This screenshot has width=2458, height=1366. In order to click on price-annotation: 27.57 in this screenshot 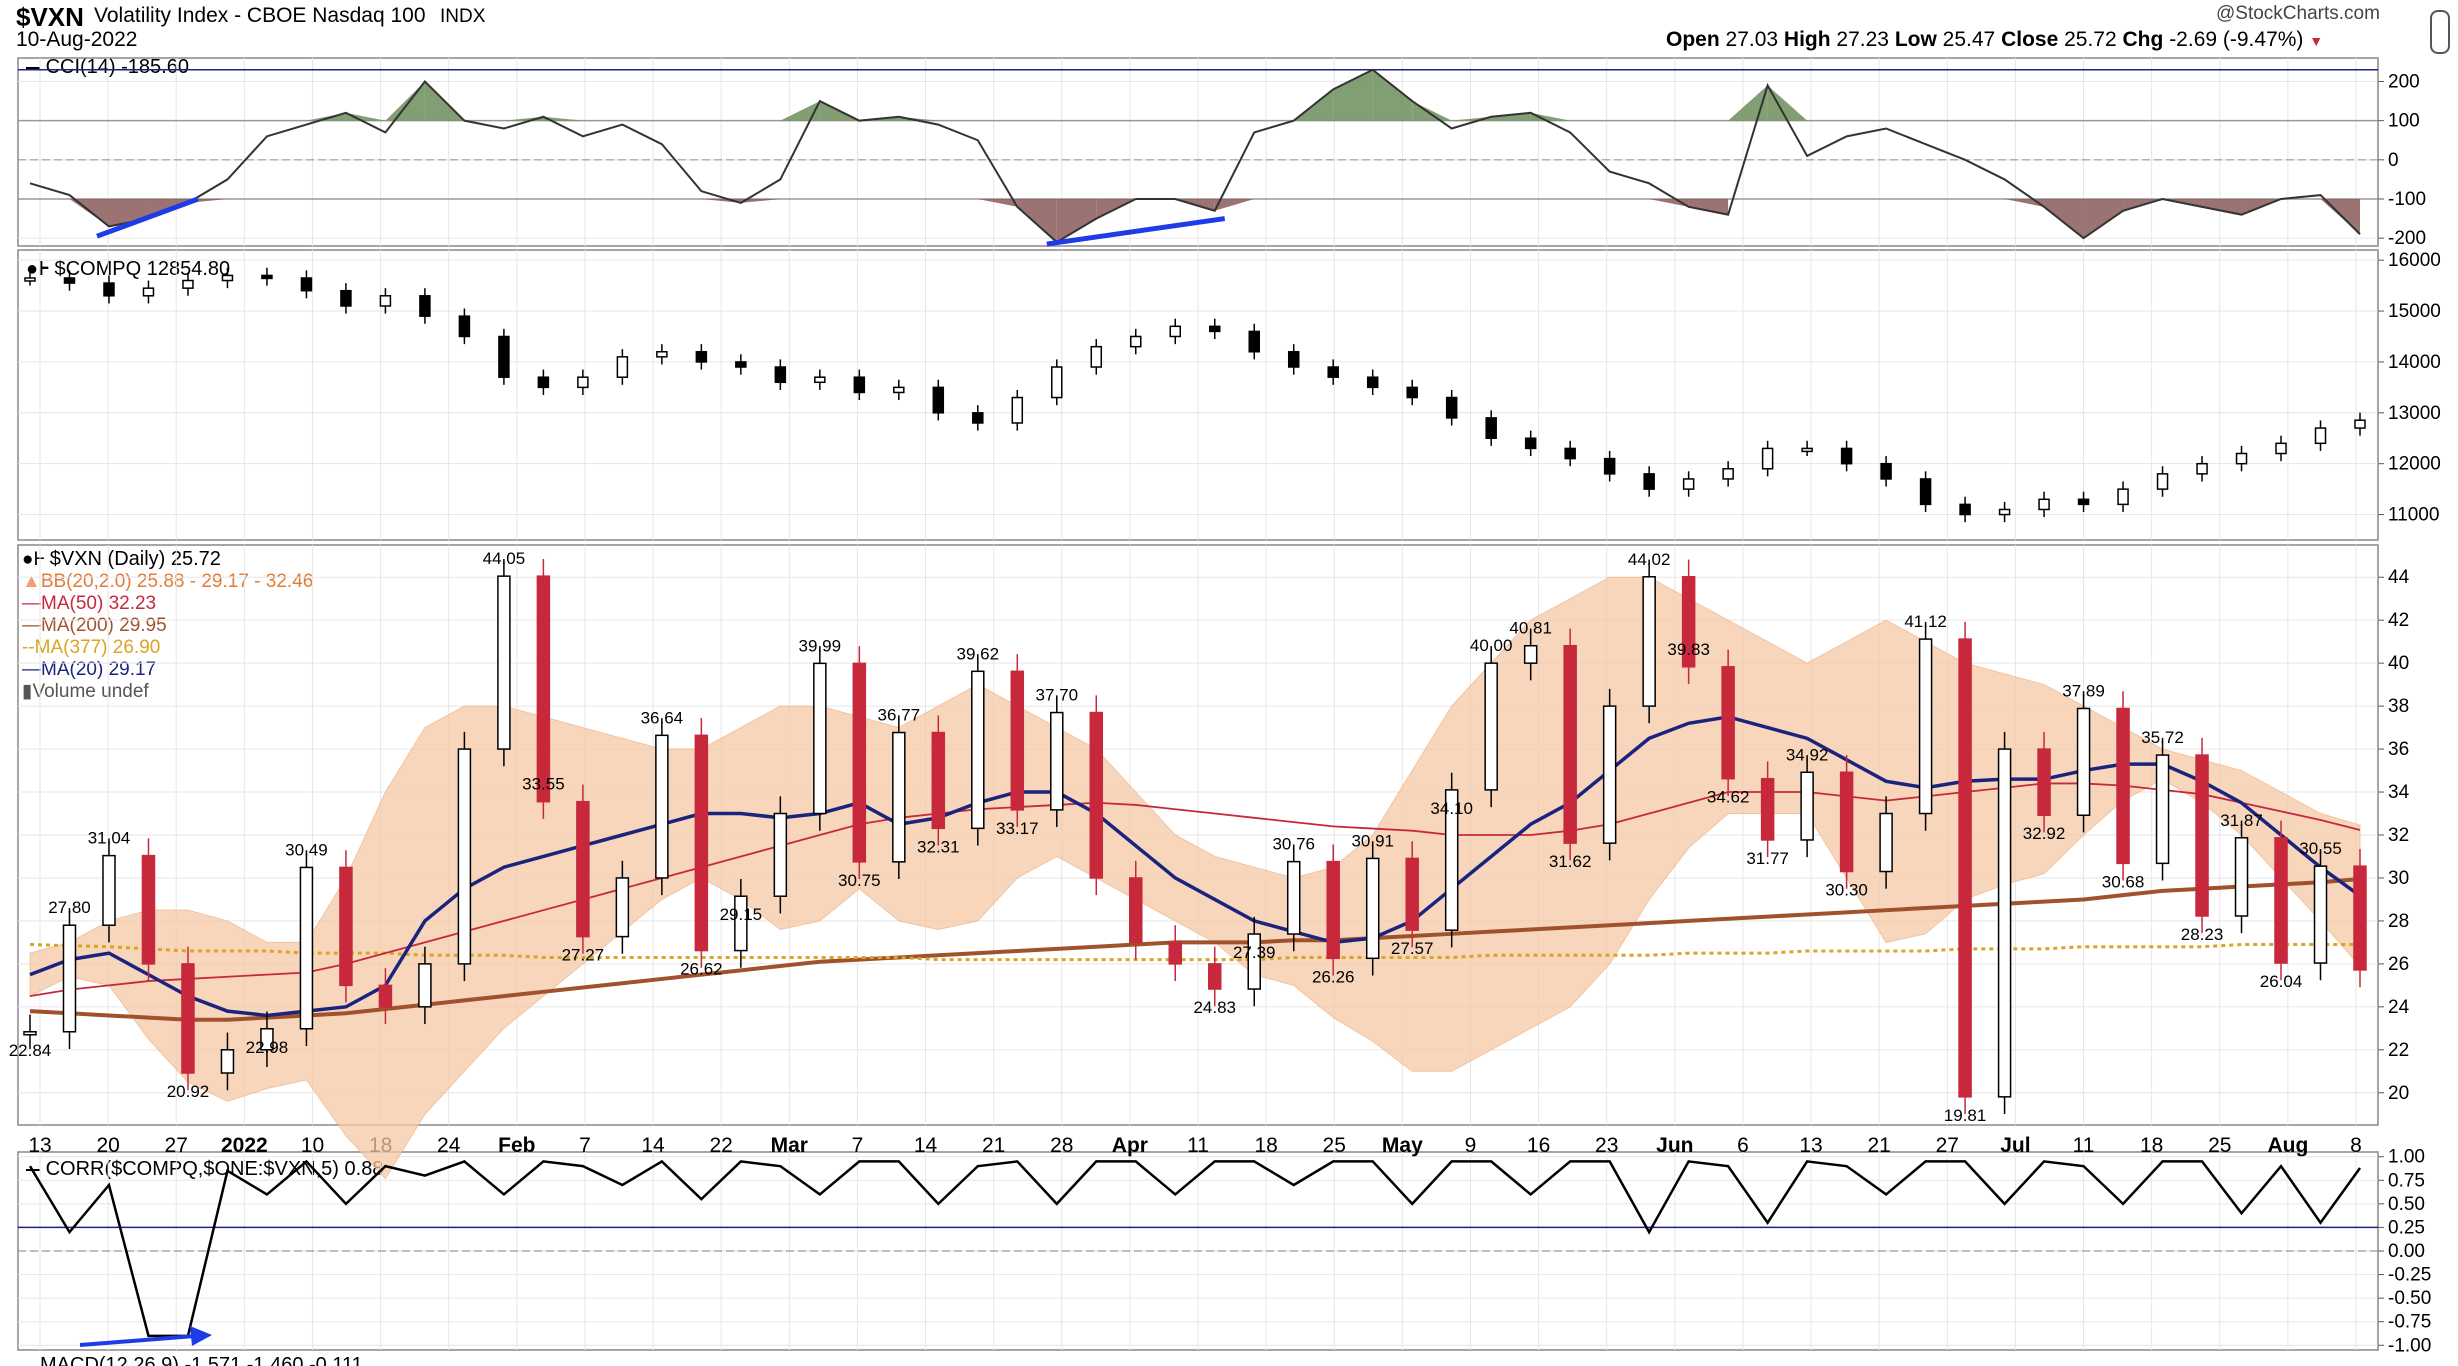, I will do `click(1412, 948)`.